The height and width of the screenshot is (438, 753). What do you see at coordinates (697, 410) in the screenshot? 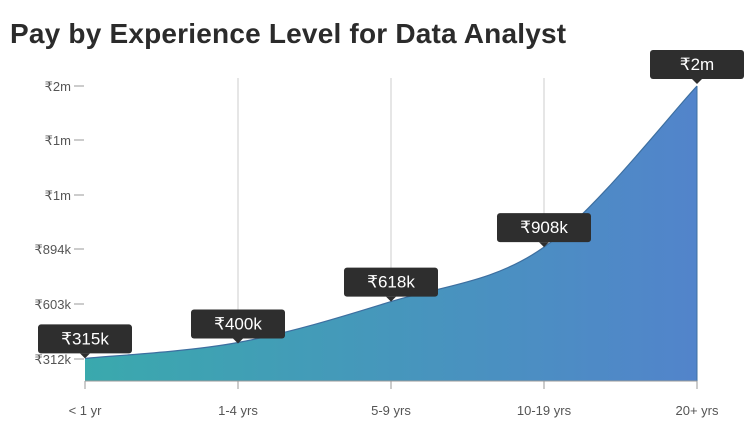
I see `x-tick-label: 20+ yrs` at bounding box center [697, 410].